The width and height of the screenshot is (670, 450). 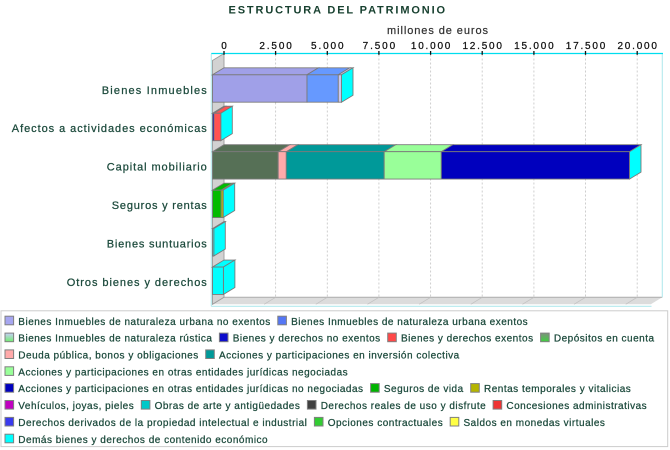 I want to click on svg-text: Bienes suntuarios, so click(x=157, y=245).